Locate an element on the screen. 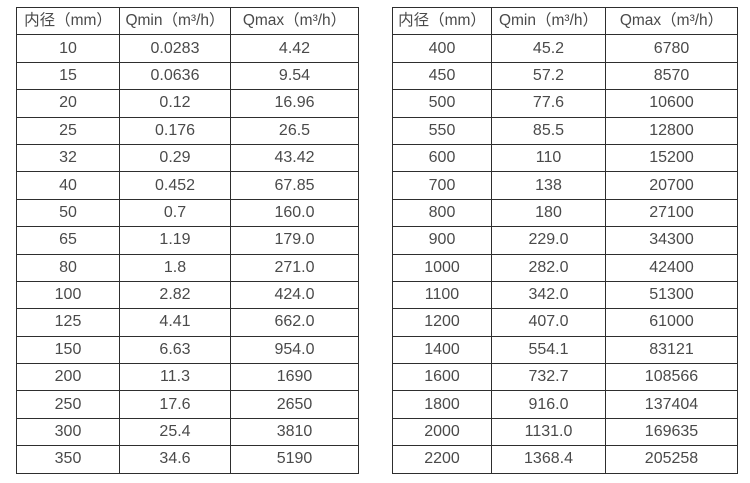 This screenshot has width=750, height=483. table-row: 1600 732.7 108566 is located at coordinates (565, 377).